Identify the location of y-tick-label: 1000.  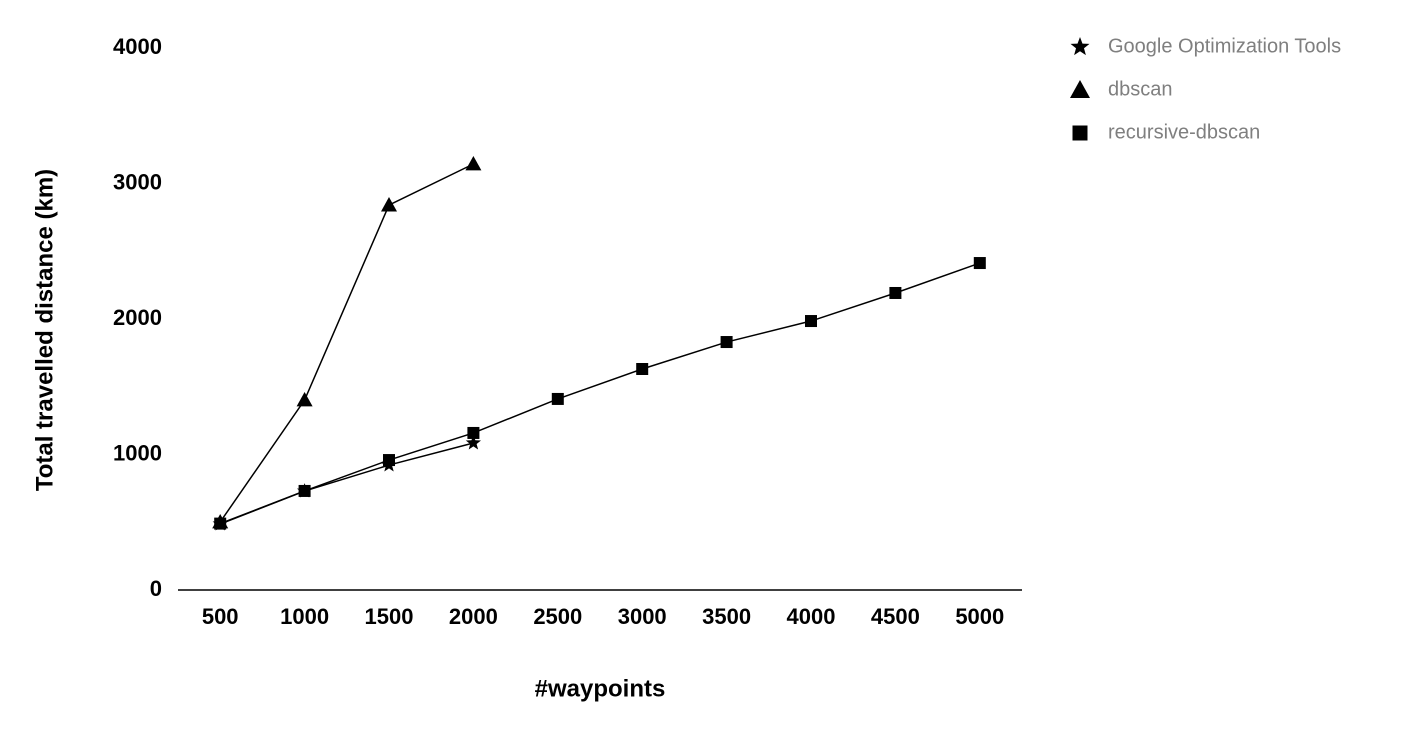
(137, 452).